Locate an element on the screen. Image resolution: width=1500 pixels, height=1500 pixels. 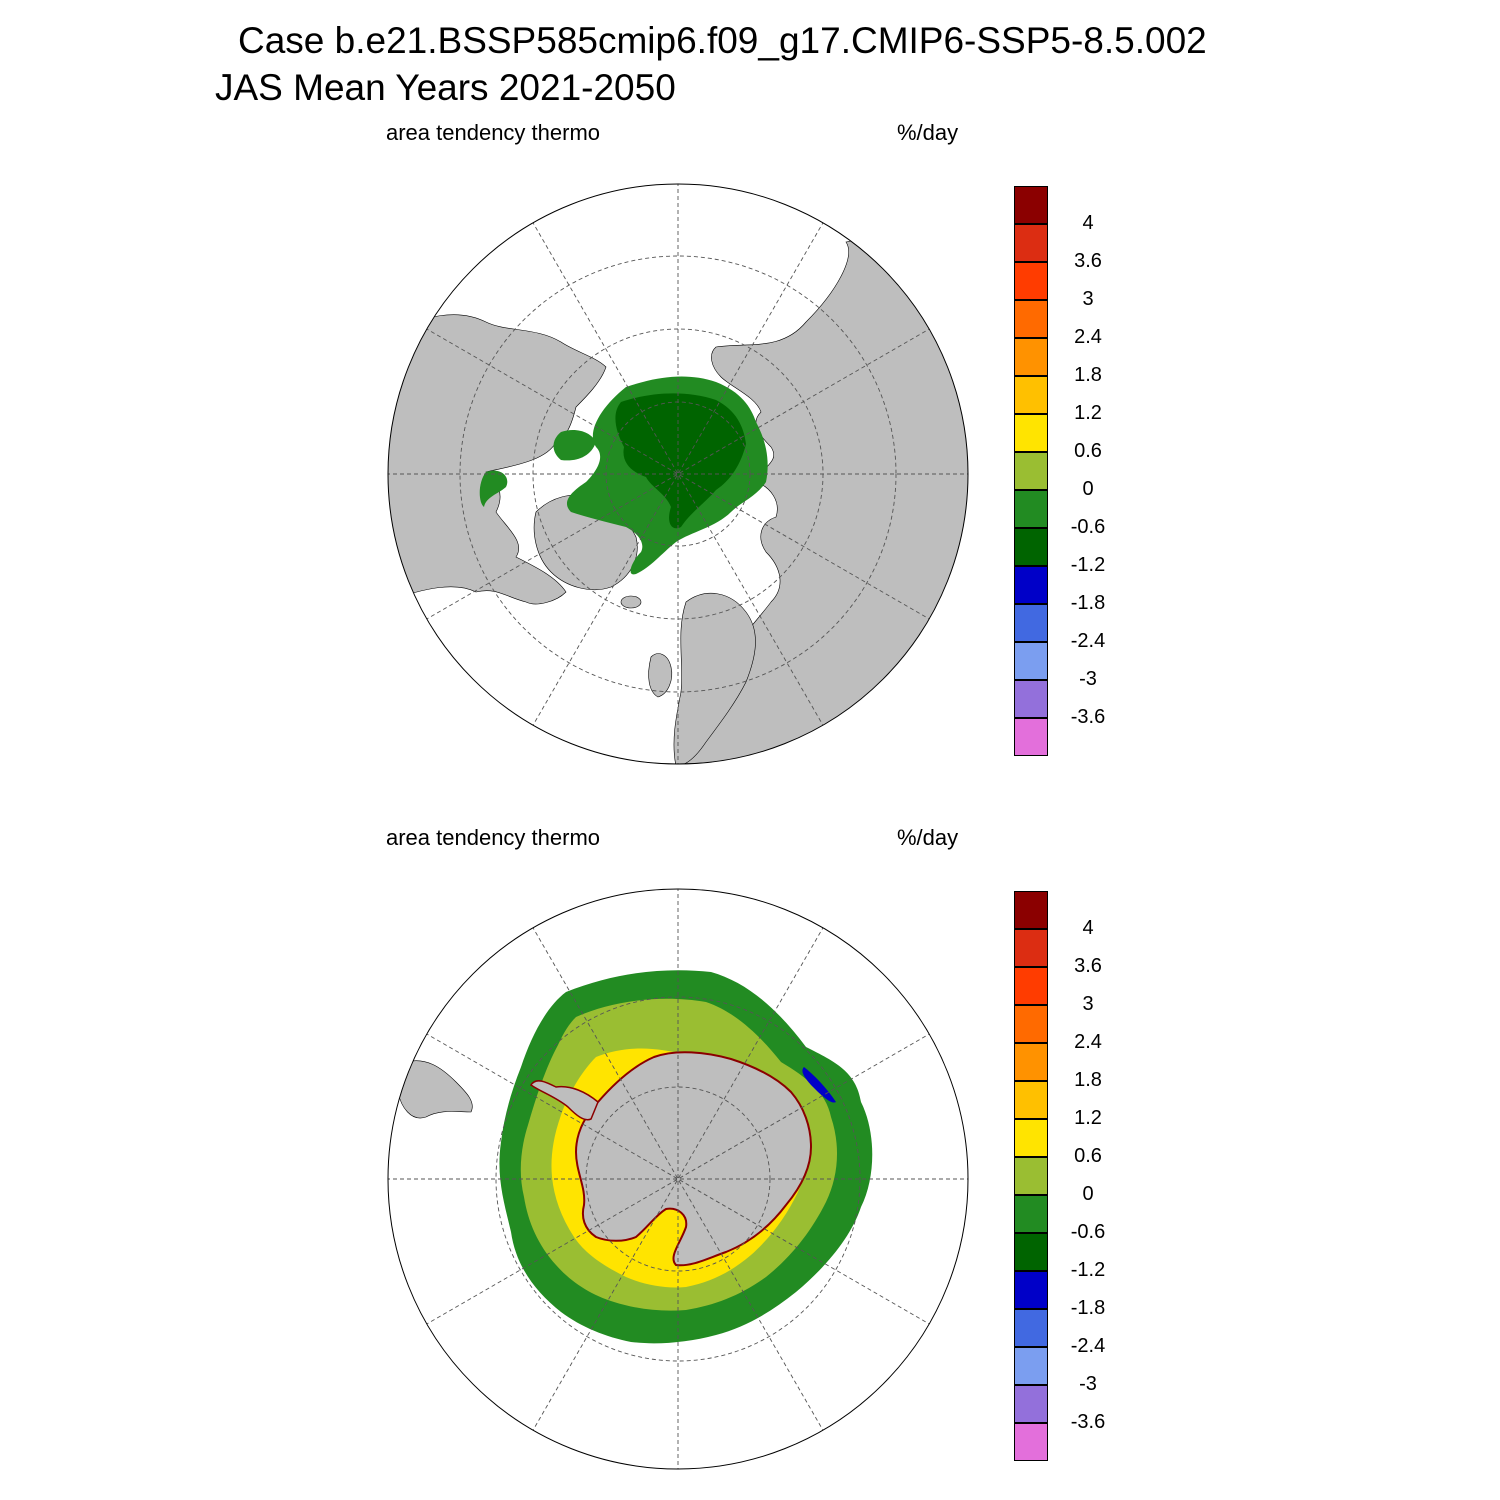
north-panel-units-label: %/day is located at coordinates (928, 132).